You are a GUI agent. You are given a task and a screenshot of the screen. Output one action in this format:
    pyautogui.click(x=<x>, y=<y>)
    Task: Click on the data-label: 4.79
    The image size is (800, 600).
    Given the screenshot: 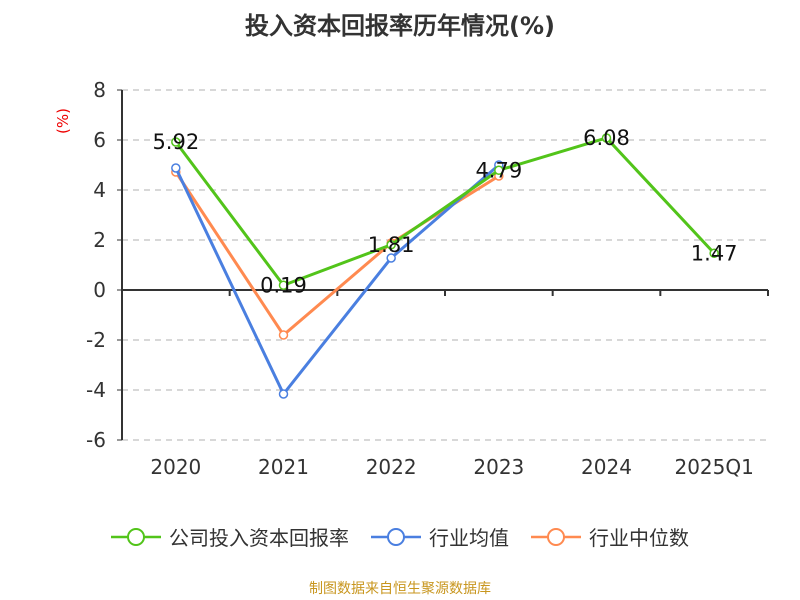 What is the action you would take?
    pyautogui.click(x=498, y=170)
    